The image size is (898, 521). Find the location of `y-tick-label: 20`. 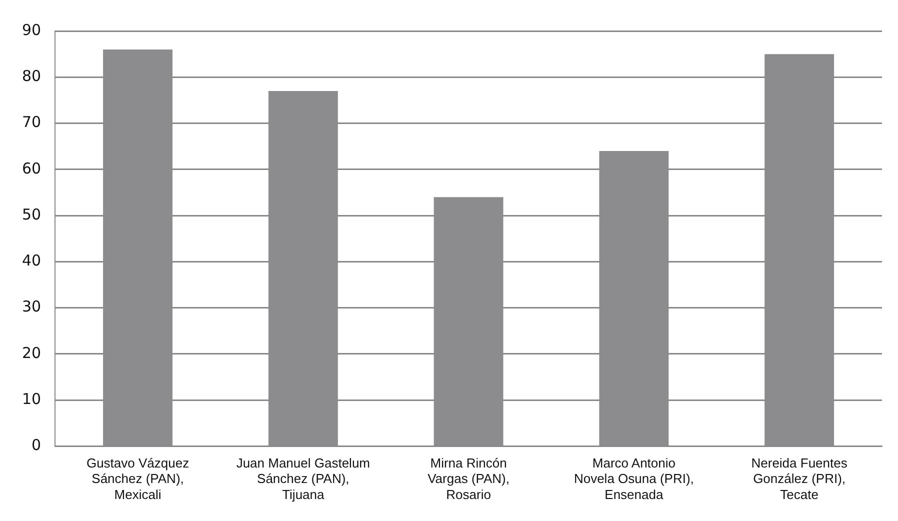

y-tick-label: 20 is located at coordinates (32, 353).